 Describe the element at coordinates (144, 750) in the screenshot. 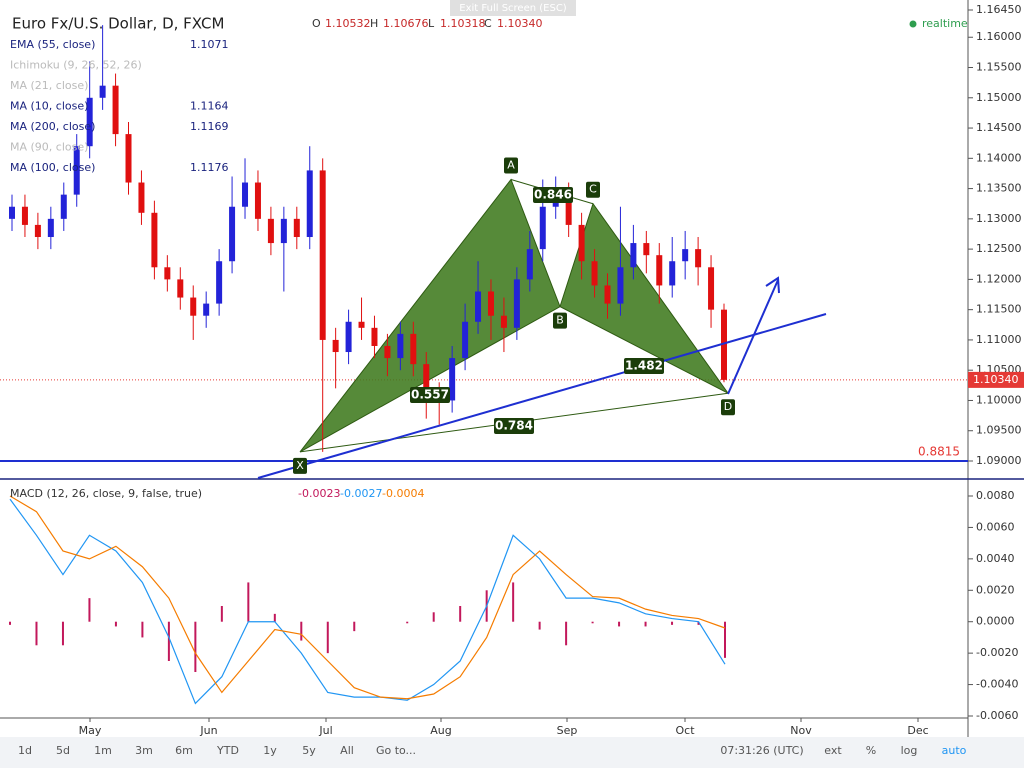

I see `toolbar-button: 3m` at that location.